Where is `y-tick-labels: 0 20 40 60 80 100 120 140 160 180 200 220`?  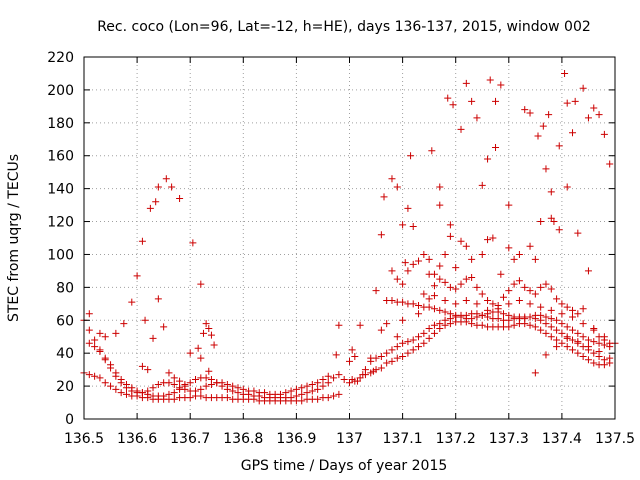 y-tick-labels: 0 20 40 60 80 100 120 140 160 180 200 220 is located at coordinates (60, 239).